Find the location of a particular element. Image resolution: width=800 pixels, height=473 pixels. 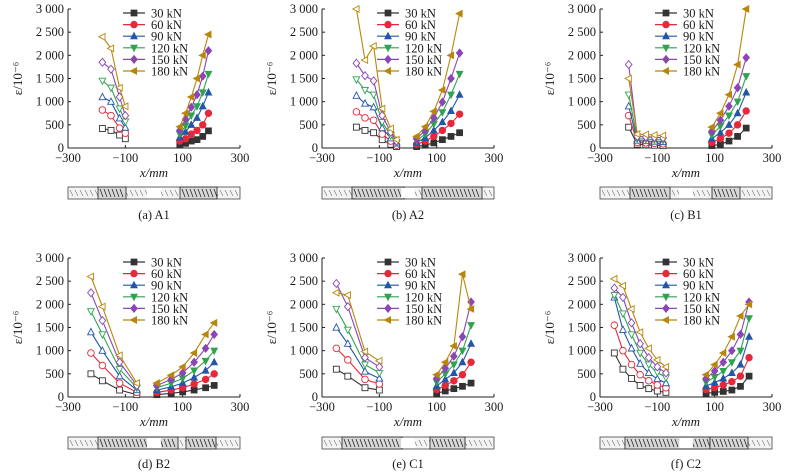

x-tick-label: 100 is located at coordinates (436, 407).